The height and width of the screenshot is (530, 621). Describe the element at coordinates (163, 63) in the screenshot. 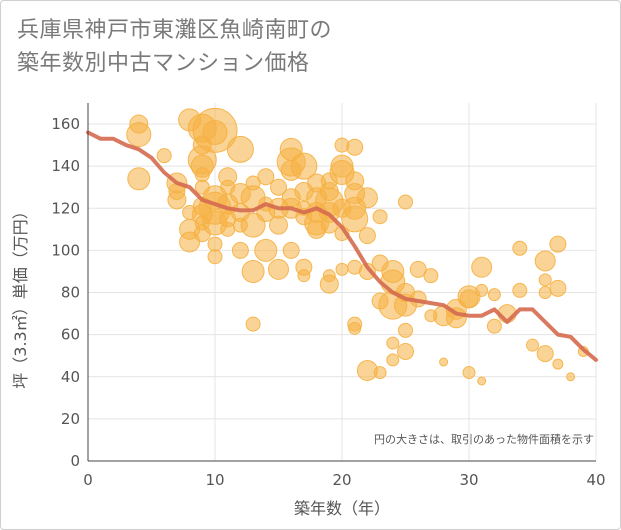

I see `chart-title-line-2: 築年数別中古マンション価格` at that location.